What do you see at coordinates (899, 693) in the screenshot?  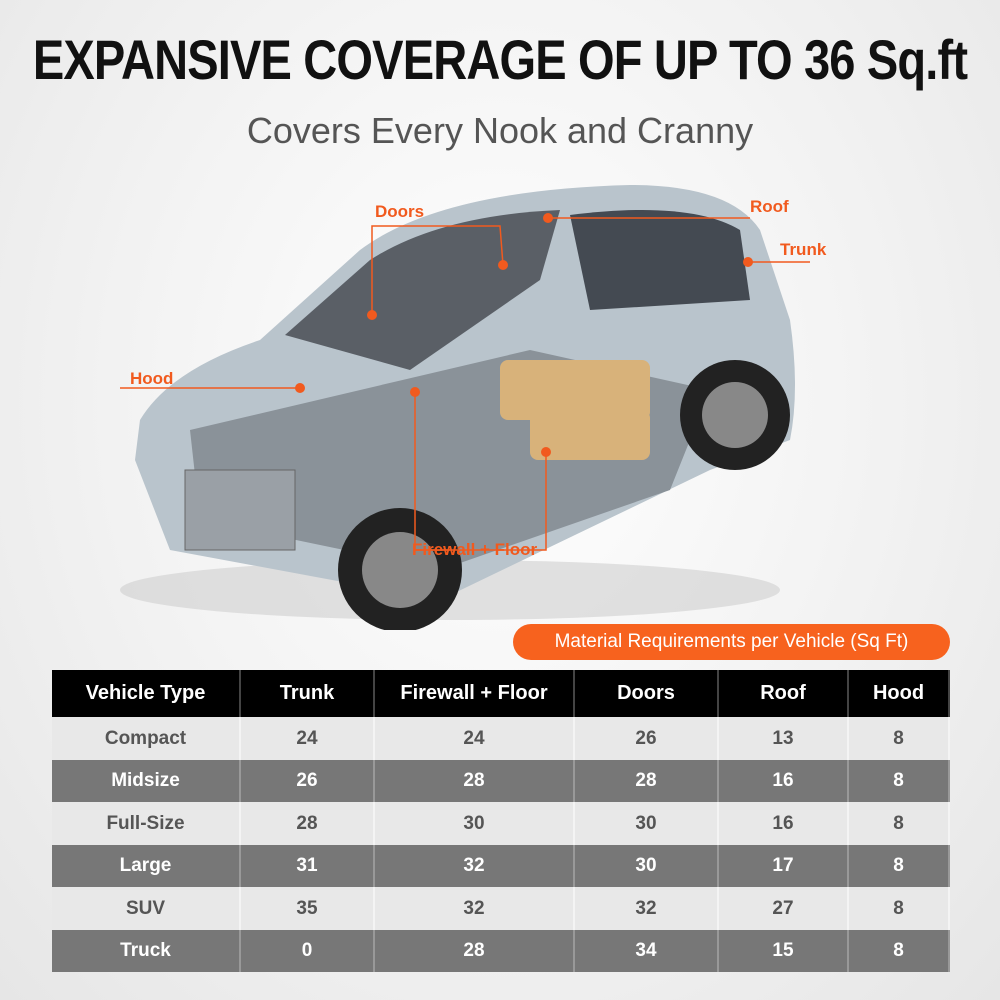 I see `column-header: Hood` at bounding box center [899, 693].